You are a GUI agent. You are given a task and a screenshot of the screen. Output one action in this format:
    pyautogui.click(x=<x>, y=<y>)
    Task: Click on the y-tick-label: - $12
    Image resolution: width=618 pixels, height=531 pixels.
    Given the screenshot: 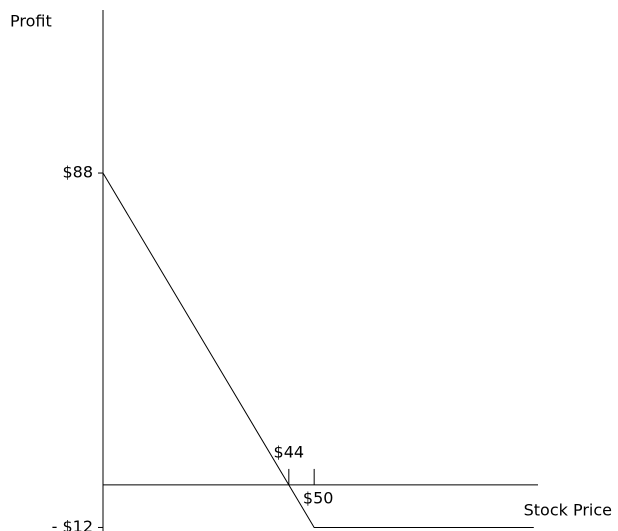 What is the action you would take?
    pyautogui.click(x=72, y=524)
    